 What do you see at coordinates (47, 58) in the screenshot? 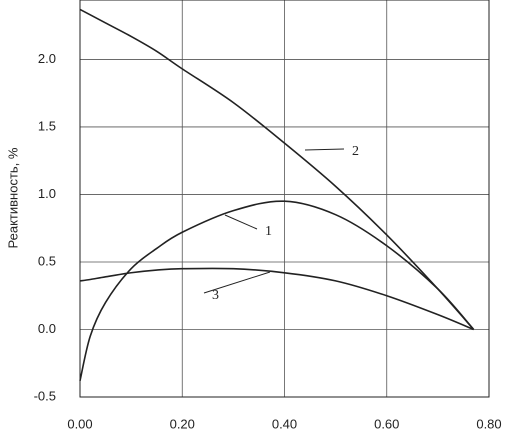
I see `y-tick-label: 2.0` at bounding box center [47, 58].